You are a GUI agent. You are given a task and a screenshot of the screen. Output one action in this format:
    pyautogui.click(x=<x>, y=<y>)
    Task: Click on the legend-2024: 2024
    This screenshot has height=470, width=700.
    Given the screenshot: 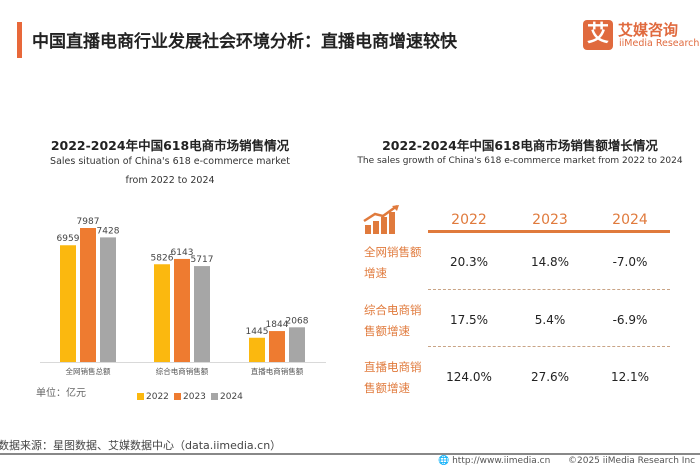 What is the action you would take?
    pyautogui.click(x=227, y=397)
    